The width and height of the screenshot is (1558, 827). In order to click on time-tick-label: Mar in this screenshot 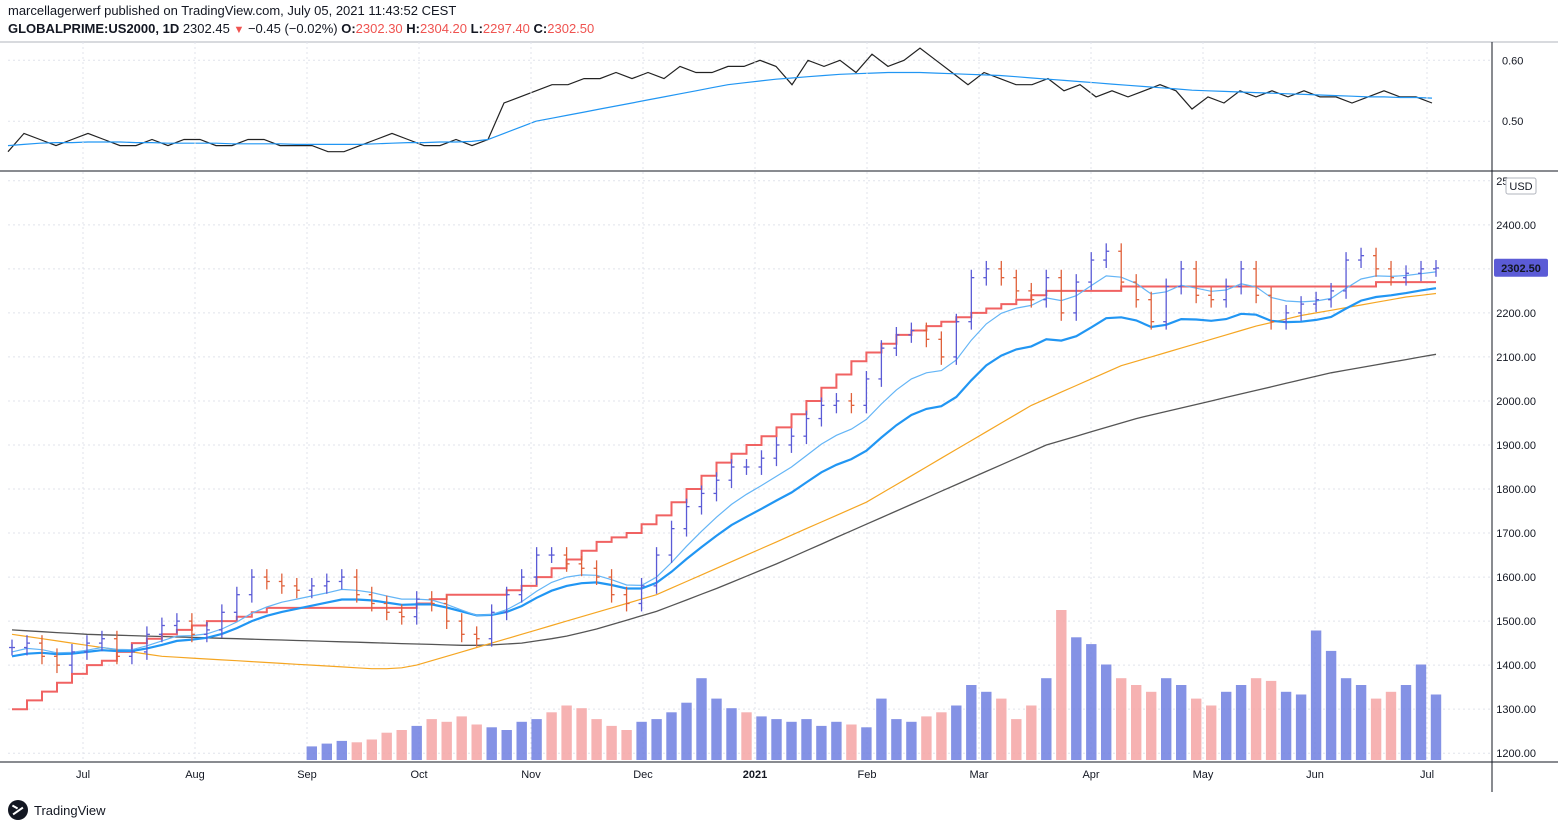, I will do `click(979, 775)`.